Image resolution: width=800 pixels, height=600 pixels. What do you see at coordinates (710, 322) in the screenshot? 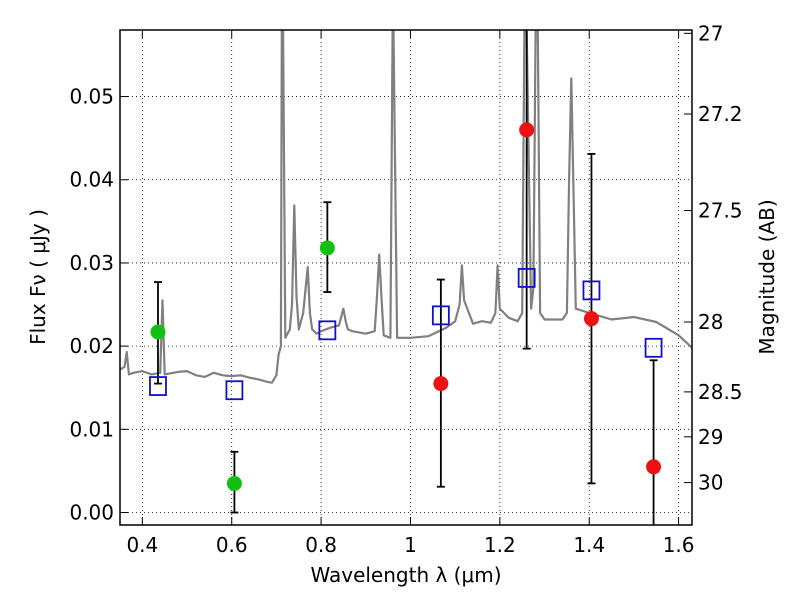
I see `y-right-tick-label: 28` at bounding box center [710, 322].